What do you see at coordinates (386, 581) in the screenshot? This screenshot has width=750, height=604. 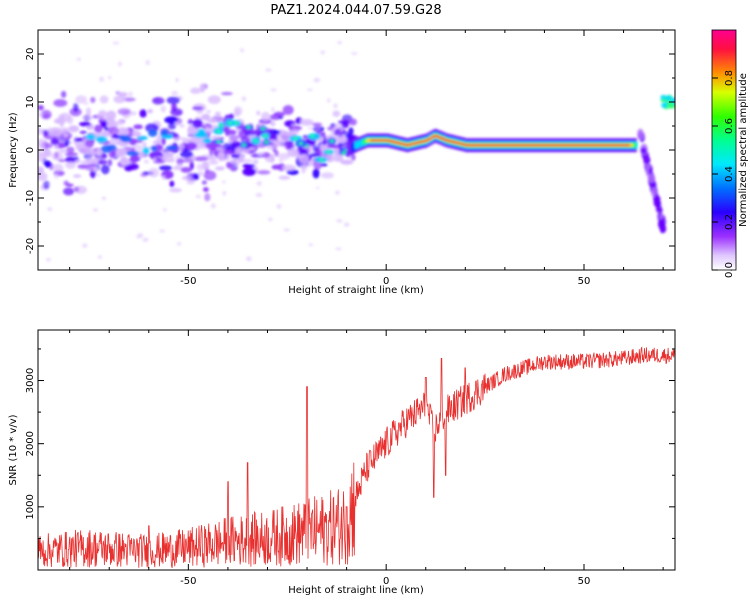 I see `x-tick-label: 0` at bounding box center [386, 581].